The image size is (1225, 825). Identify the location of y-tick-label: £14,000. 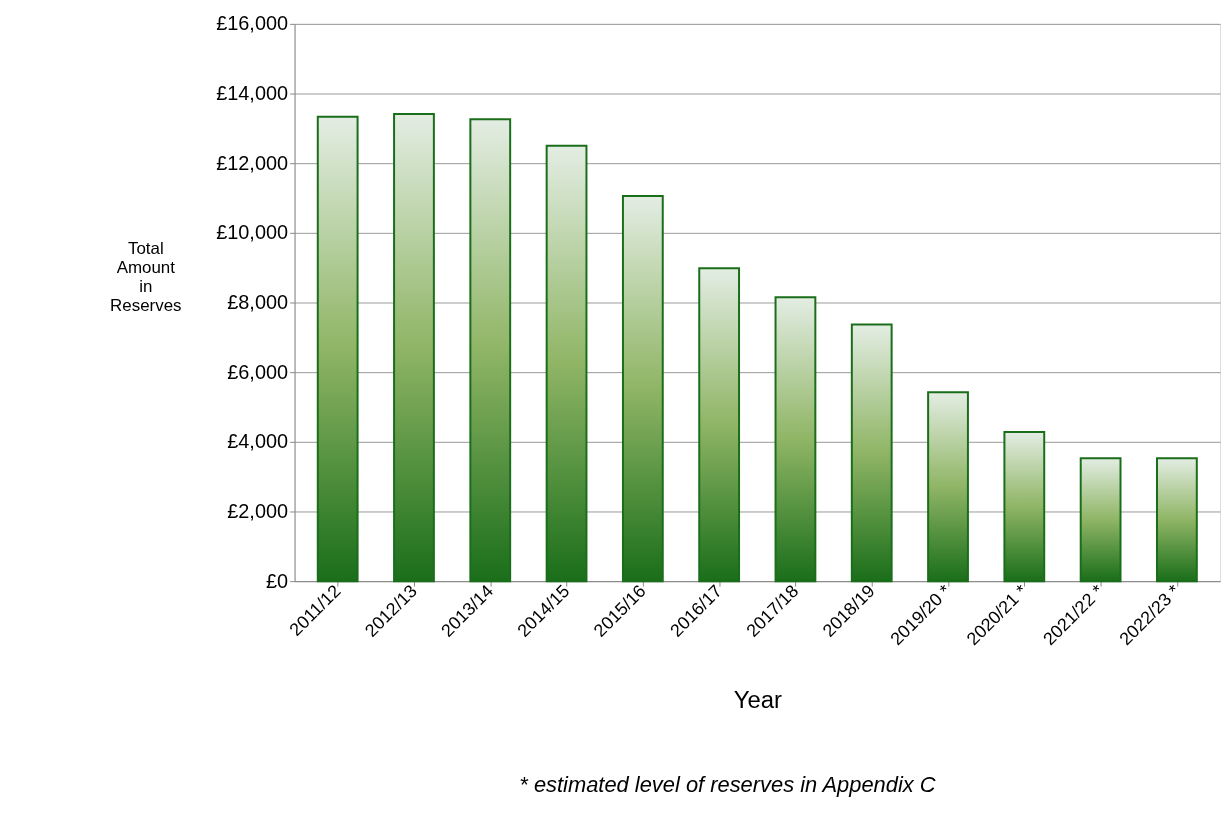
(252, 92).